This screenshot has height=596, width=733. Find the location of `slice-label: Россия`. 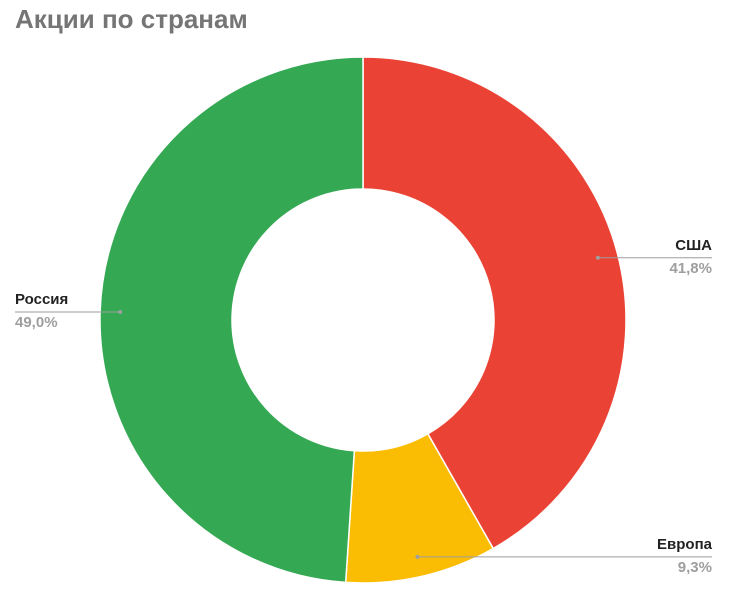

slice-label: Россия is located at coordinates (41, 299).